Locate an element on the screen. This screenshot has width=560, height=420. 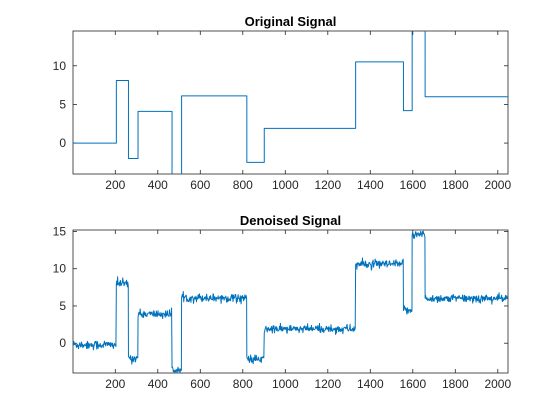
denoised-signal-x-tick-label: 200 is located at coordinates (115, 384).